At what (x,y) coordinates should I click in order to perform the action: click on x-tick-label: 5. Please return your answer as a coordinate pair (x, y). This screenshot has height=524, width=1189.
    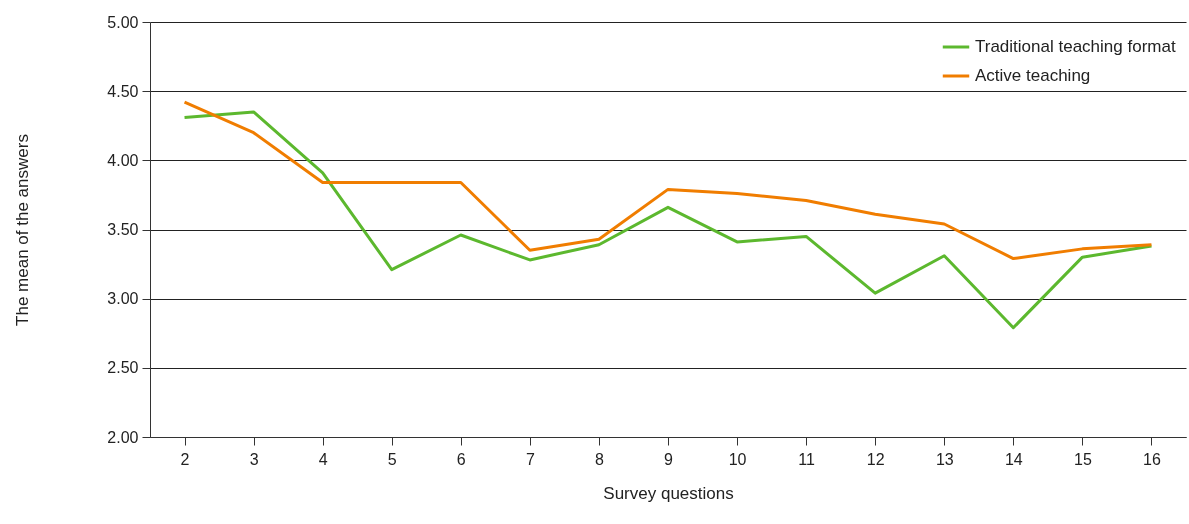
    Looking at the image, I should click on (392, 459).